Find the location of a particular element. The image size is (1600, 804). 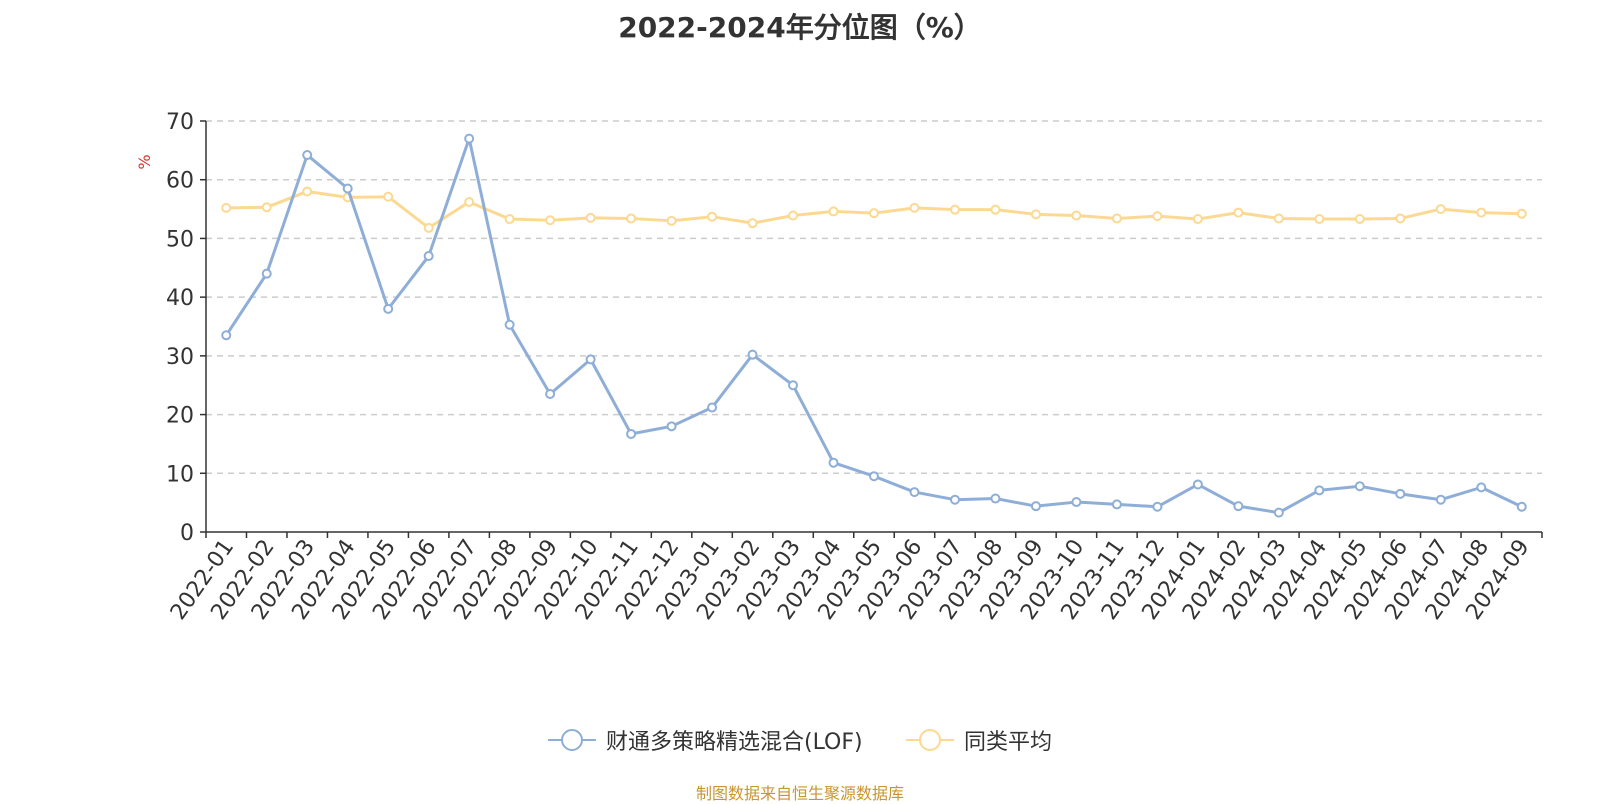

legend-label-peer-average: 同类平均 is located at coordinates (1008, 742).